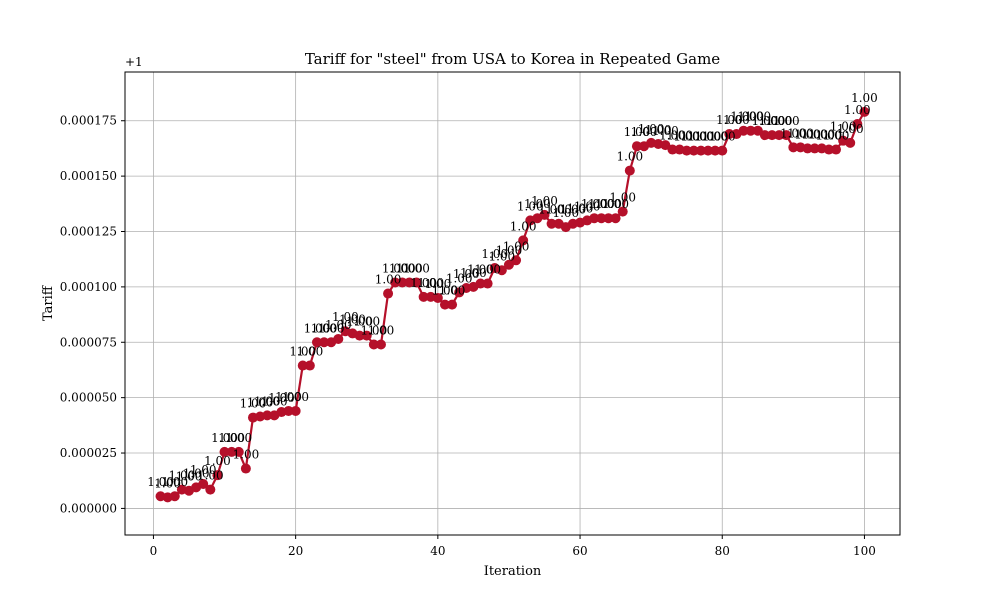 The width and height of the screenshot is (1000, 604). I want to click on x-tick-label: 0, so click(154, 551).